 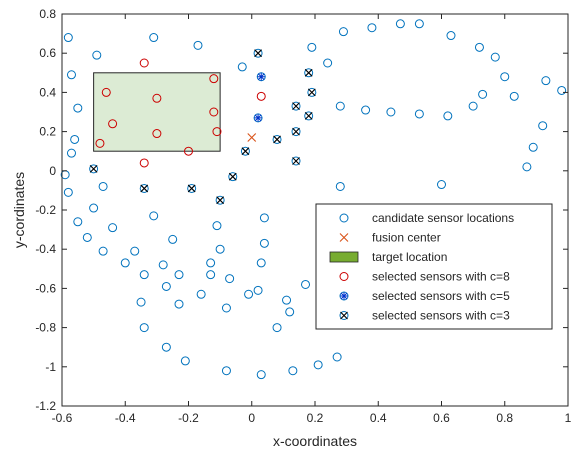 What do you see at coordinates (251, 418) in the screenshot?
I see `x-tick-label: 0` at bounding box center [251, 418].